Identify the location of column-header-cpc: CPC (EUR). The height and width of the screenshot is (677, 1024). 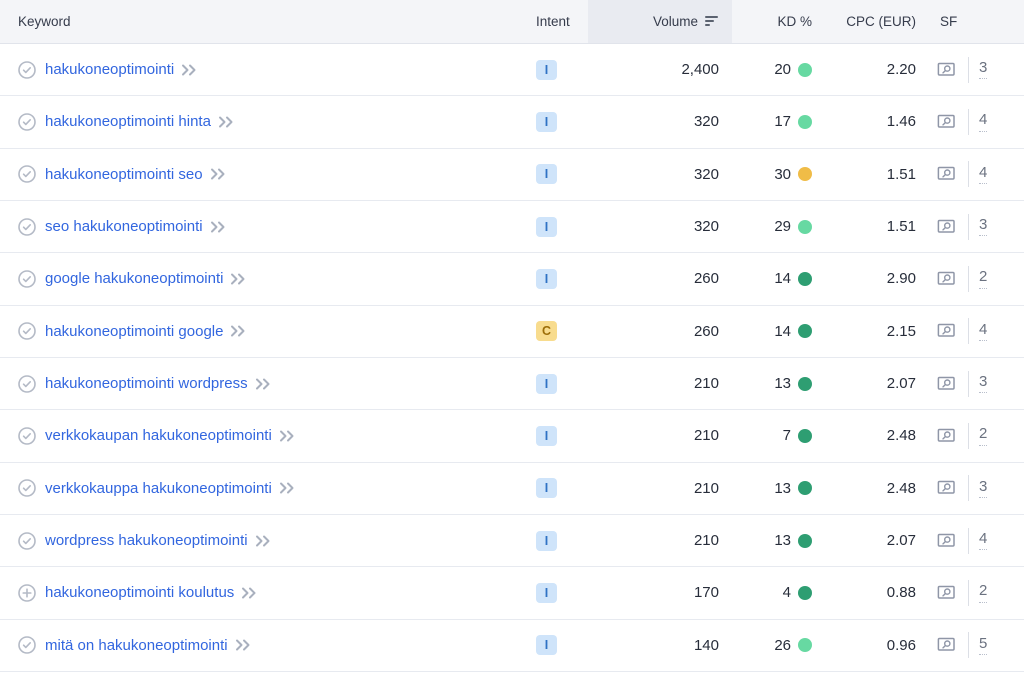
(872, 21).